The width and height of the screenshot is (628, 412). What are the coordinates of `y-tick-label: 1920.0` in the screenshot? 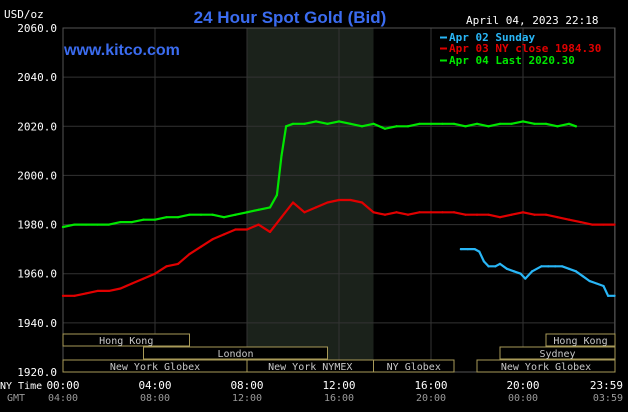 It's located at (37, 372).